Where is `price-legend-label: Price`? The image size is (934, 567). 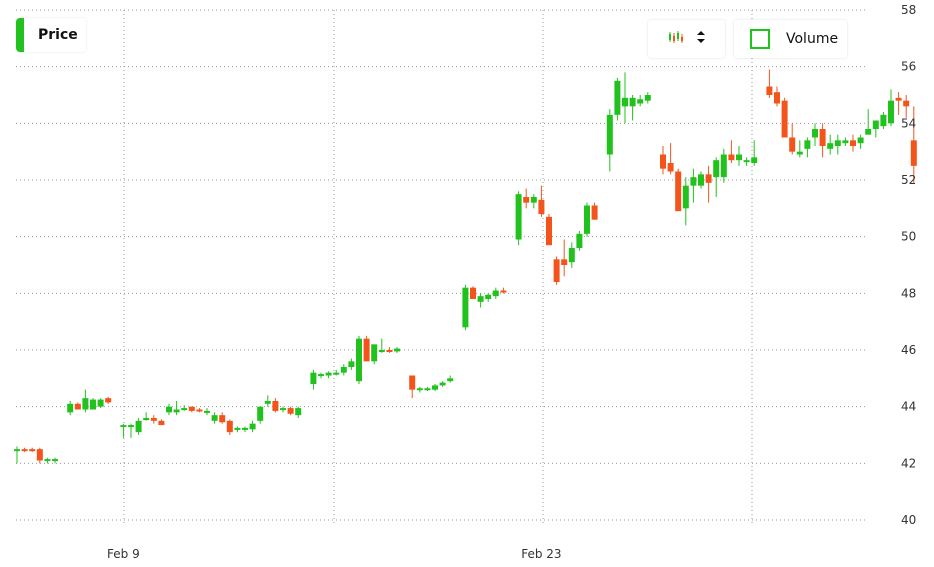 price-legend-label: Price is located at coordinates (58, 35).